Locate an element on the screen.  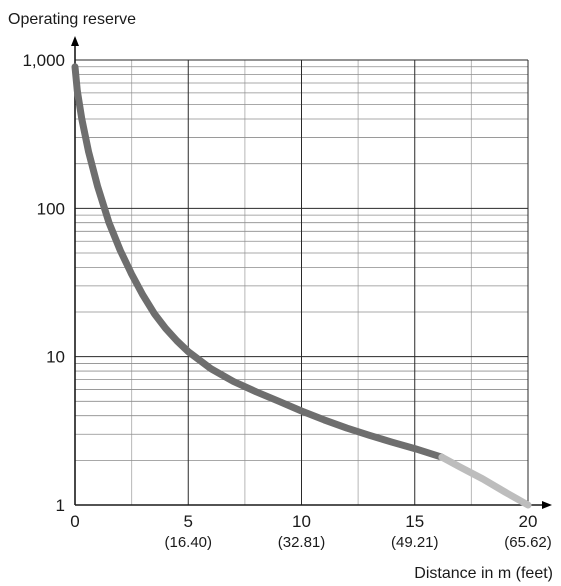
x-tick-sublabel: (49.21) is located at coordinates (415, 542).